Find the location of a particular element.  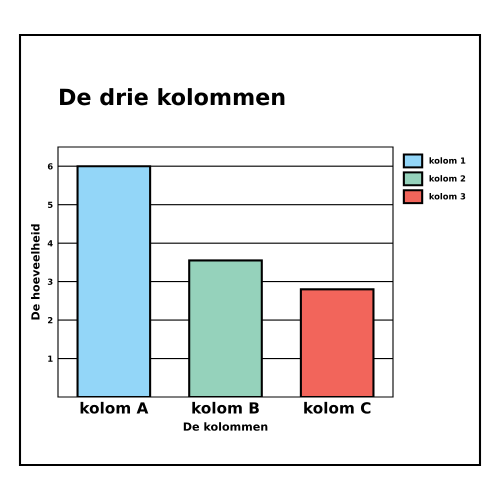

legend-label: kolom 1 is located at coordinates (448, 160).